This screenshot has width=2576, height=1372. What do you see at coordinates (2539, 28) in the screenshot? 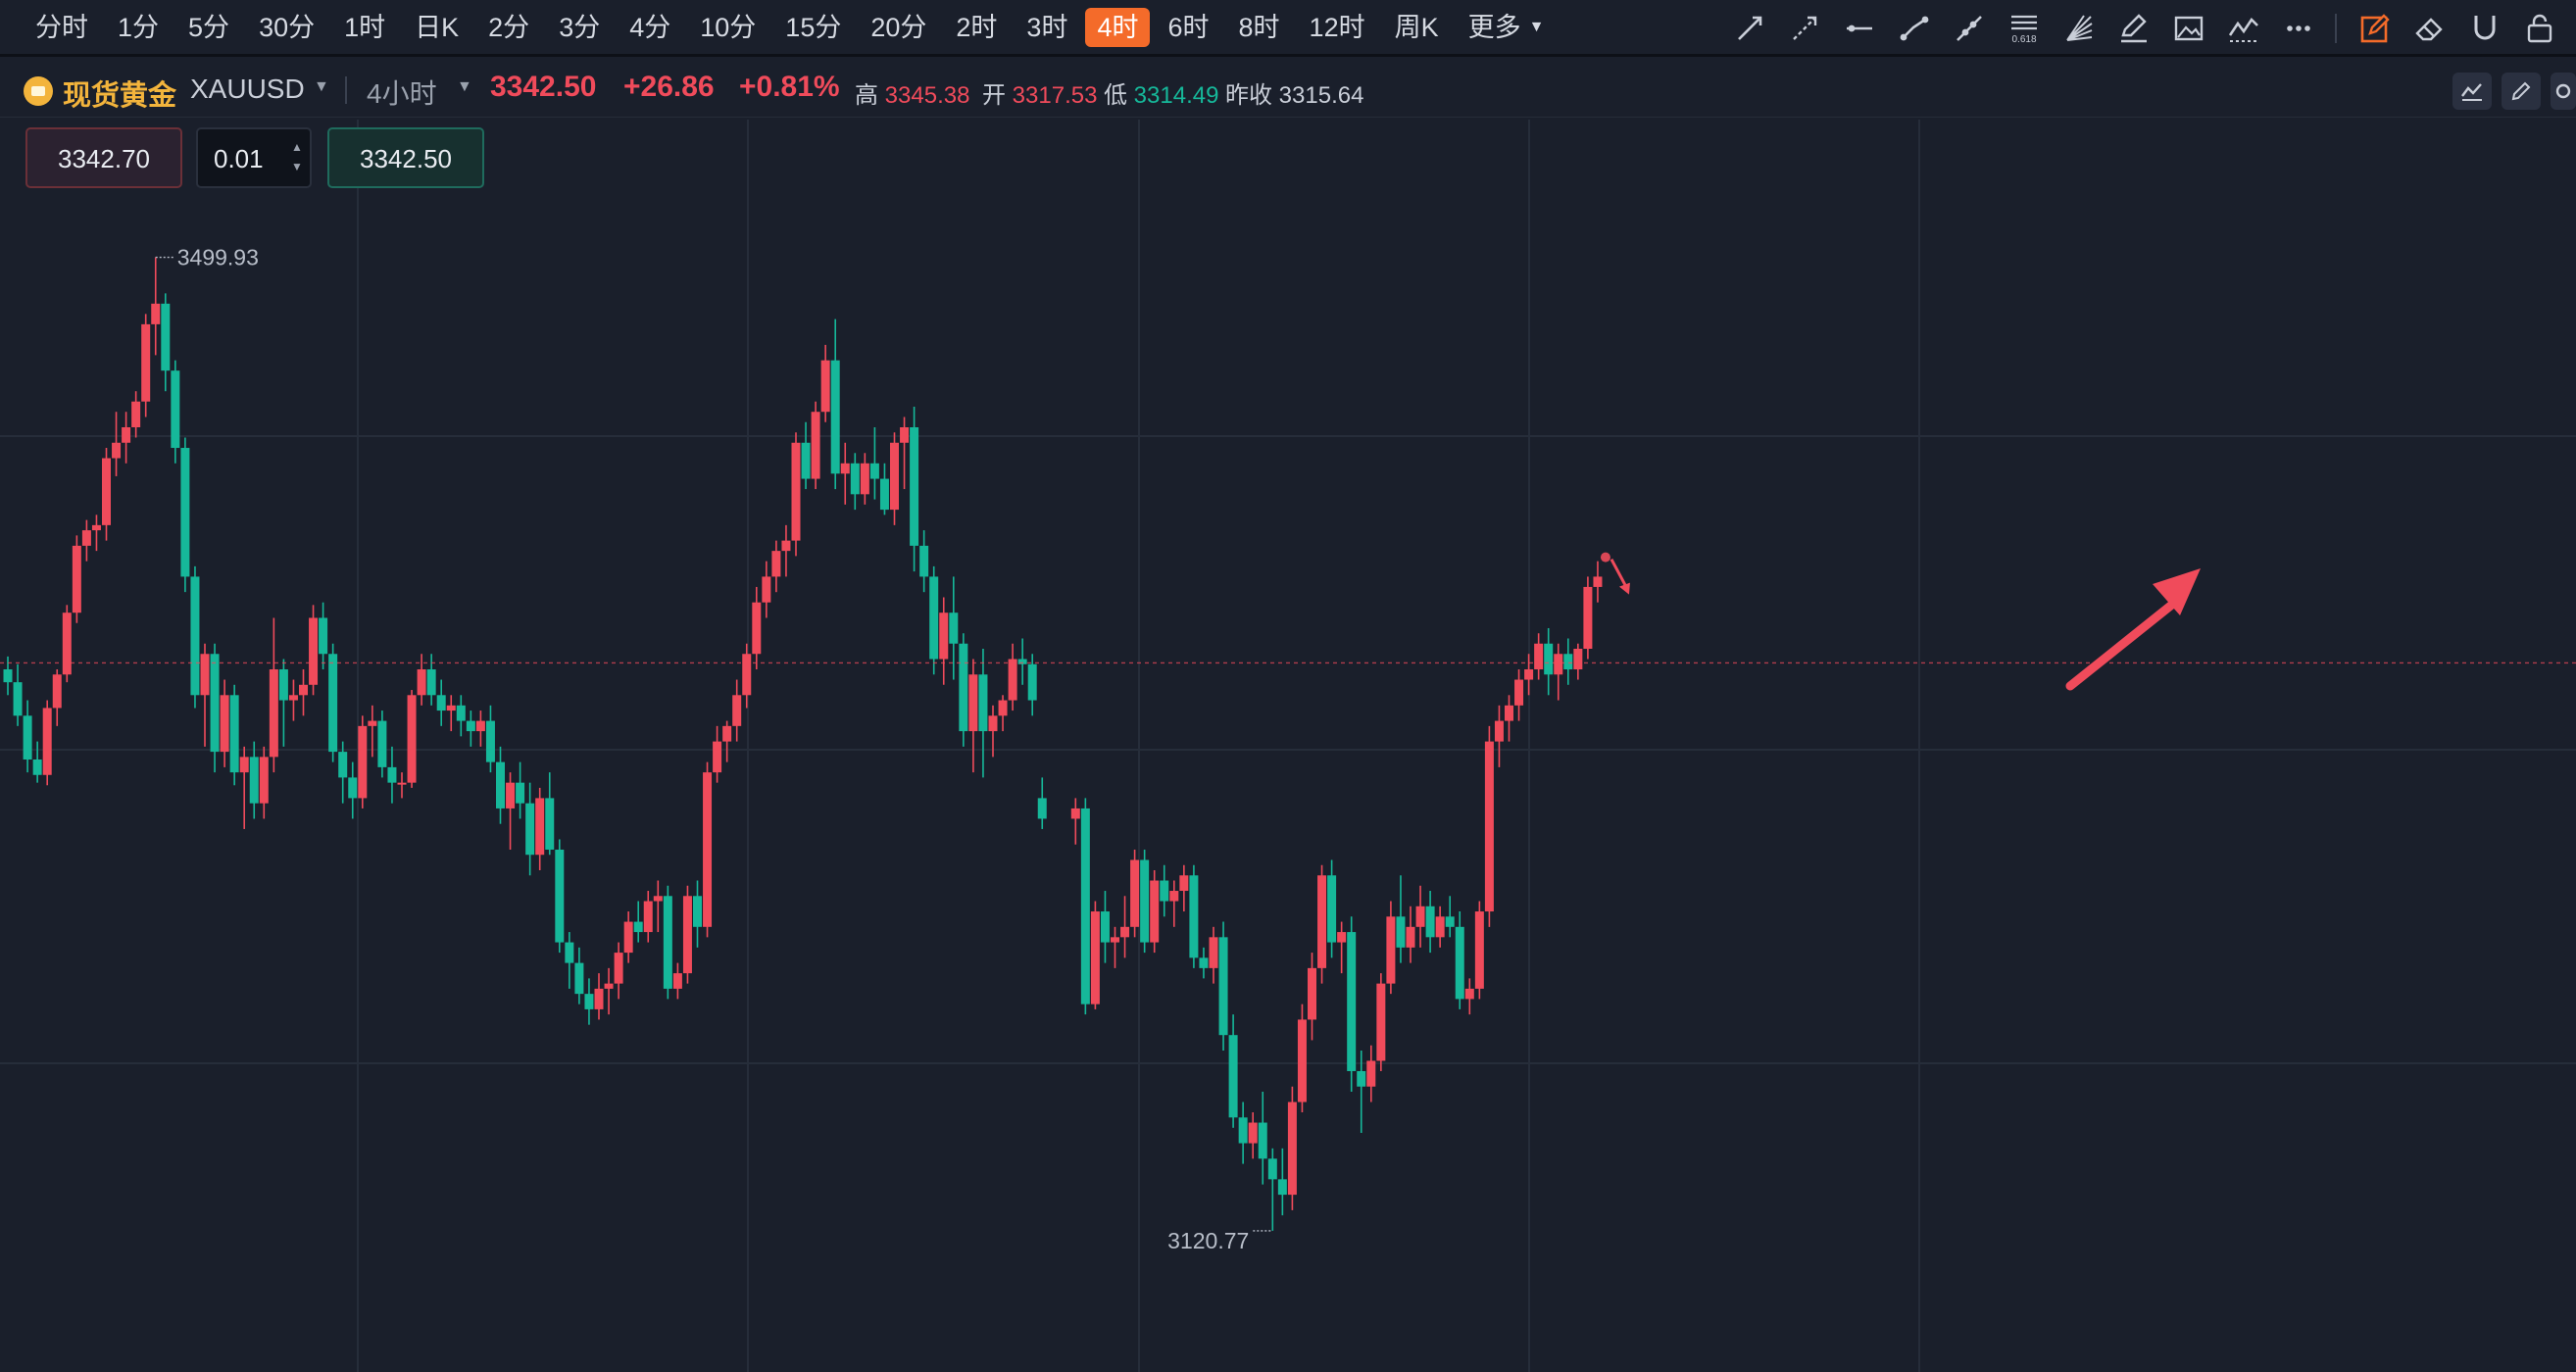
I see `lock-icon` at bounding box center [2539, 28].